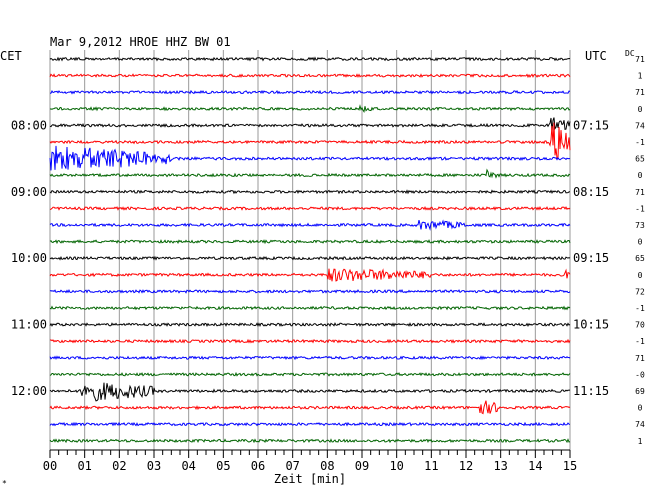  What do you see at coordinates (591, 325) in the screenshot?
I see `right-hour-label: 10:15` at bounding box center [591, 325].